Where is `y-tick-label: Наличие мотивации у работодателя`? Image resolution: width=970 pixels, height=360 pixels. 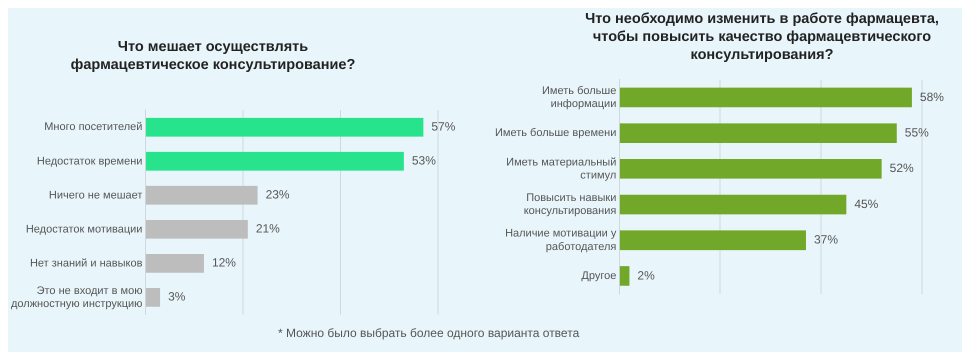 y-tick-label: Наличие мотивации у работодателя is located at coordinates (561, 240).